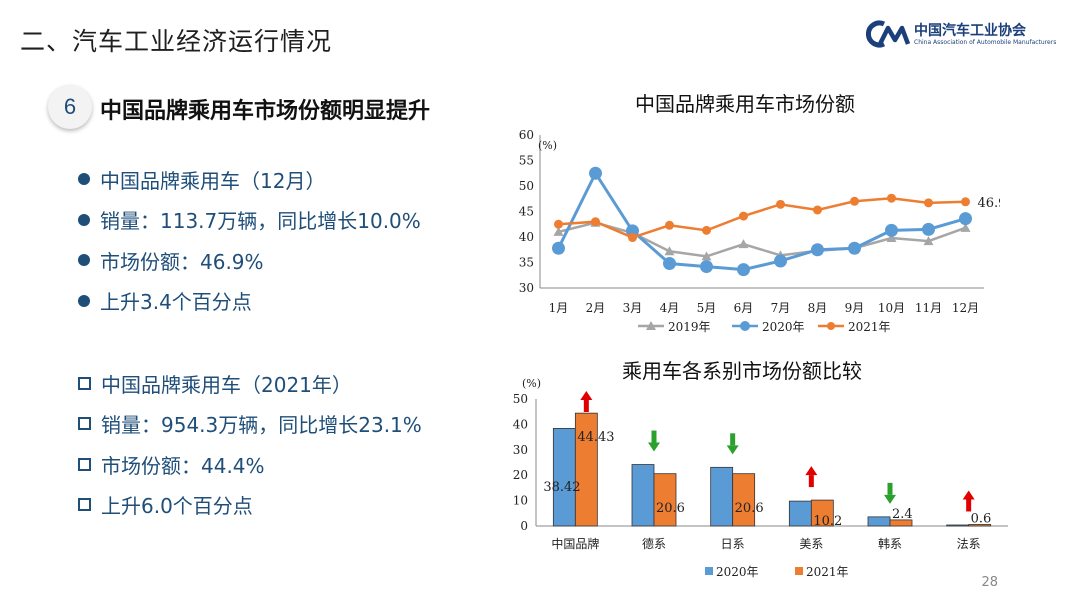 Image resolution: width=1080 pixels, height=608 pixels. What do you see at coordinates (890, 543) in the screenshot?
I see `x-tick-label: 韩系` at bounding box center [890, 543].